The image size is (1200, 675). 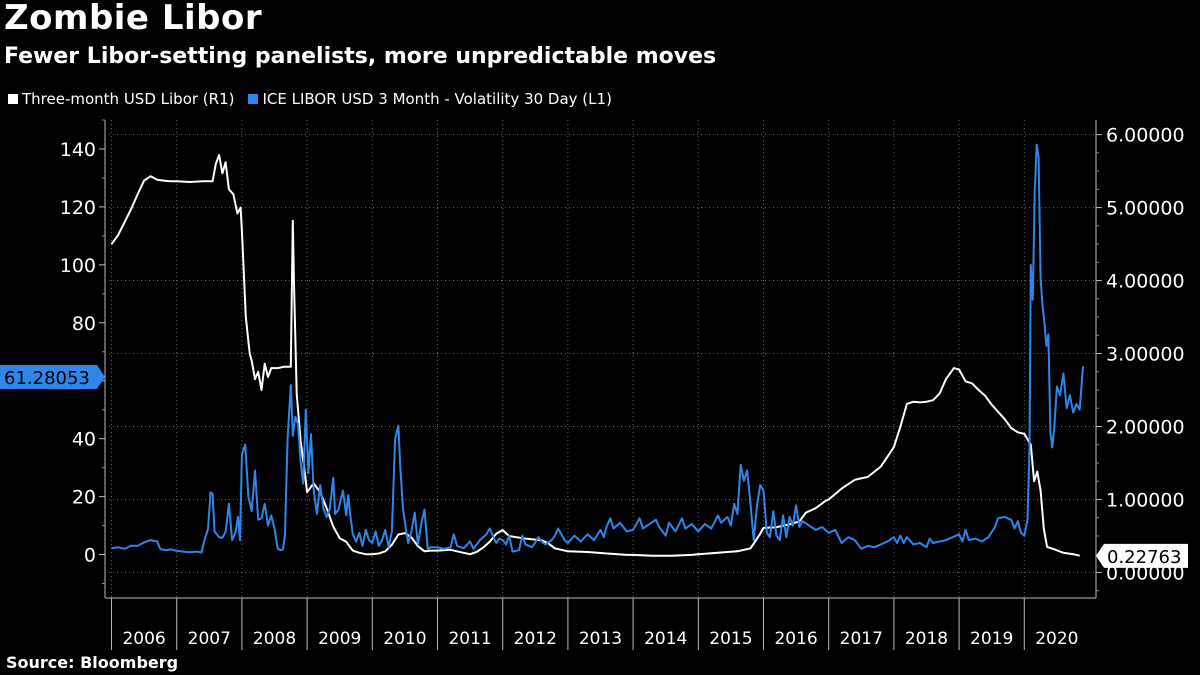 I want to click on right-tick-label: 2.00000, so click(x=1145, y=428).